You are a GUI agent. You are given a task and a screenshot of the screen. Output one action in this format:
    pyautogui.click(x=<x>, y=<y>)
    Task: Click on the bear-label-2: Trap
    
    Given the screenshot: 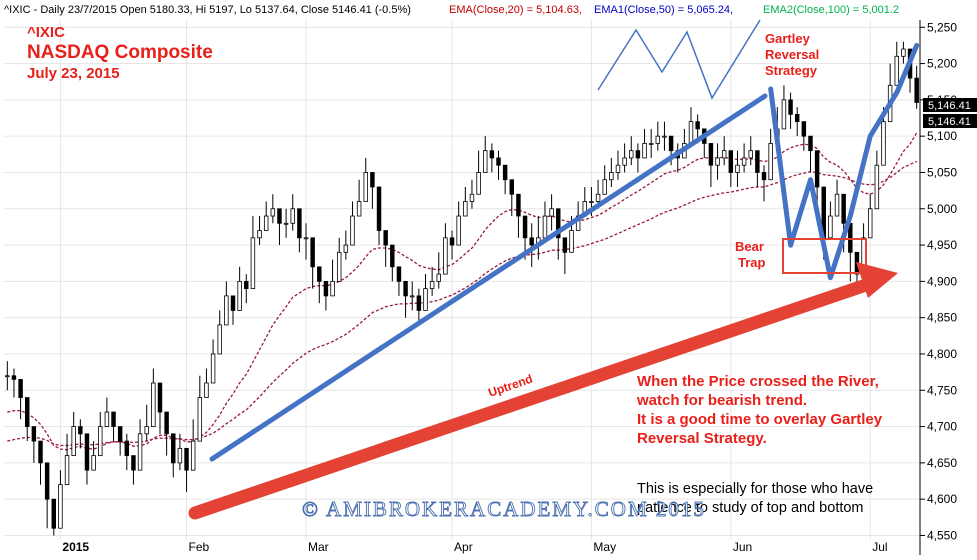 What is the action you would take?
    pyautogui.click(x=752, y=262)
    